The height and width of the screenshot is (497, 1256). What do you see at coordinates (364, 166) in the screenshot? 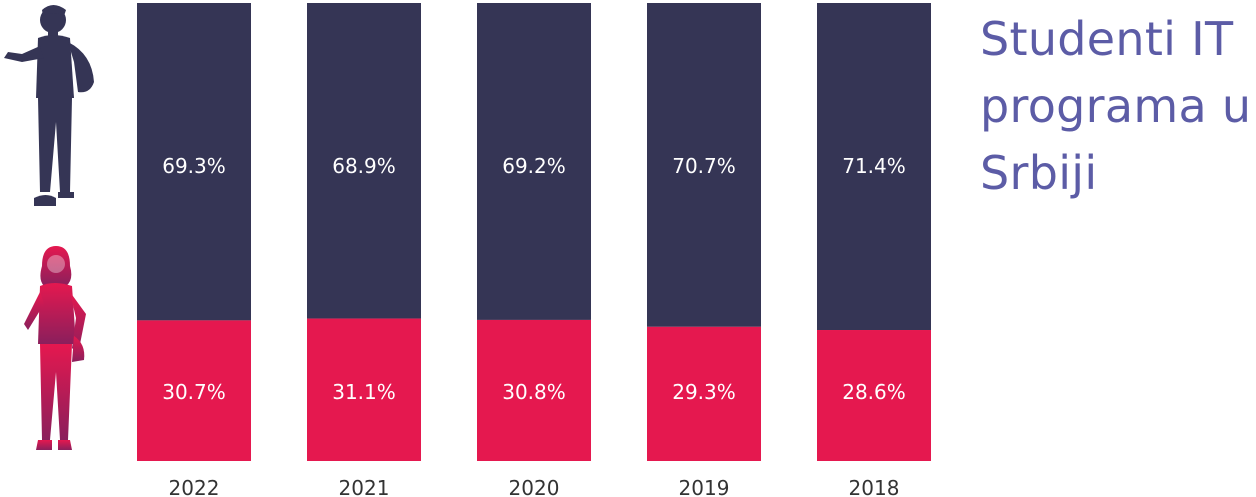
I see `data-label-upper-2021: 68.9%` at bounding box center [364, 166].